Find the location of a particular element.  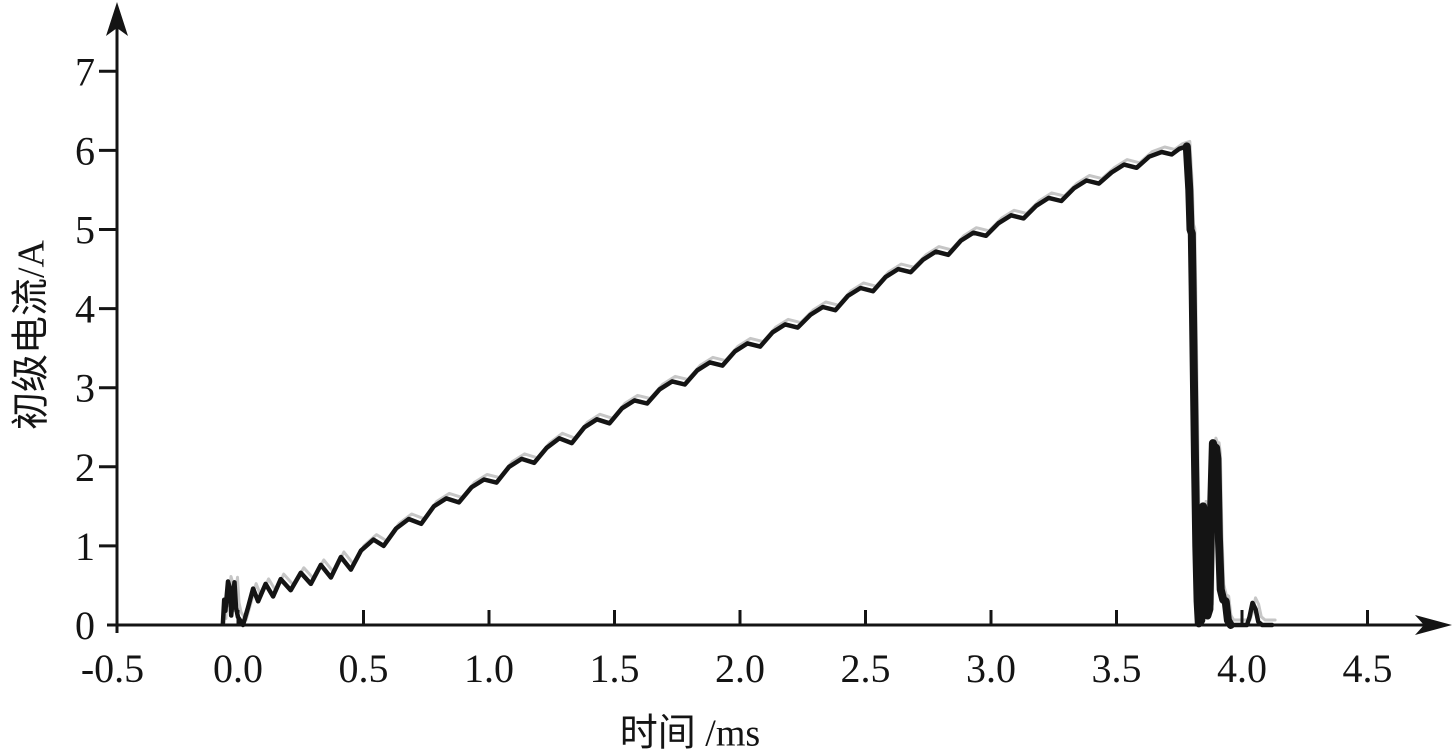

y-axis-arrow is located at coordinates (117, 19).